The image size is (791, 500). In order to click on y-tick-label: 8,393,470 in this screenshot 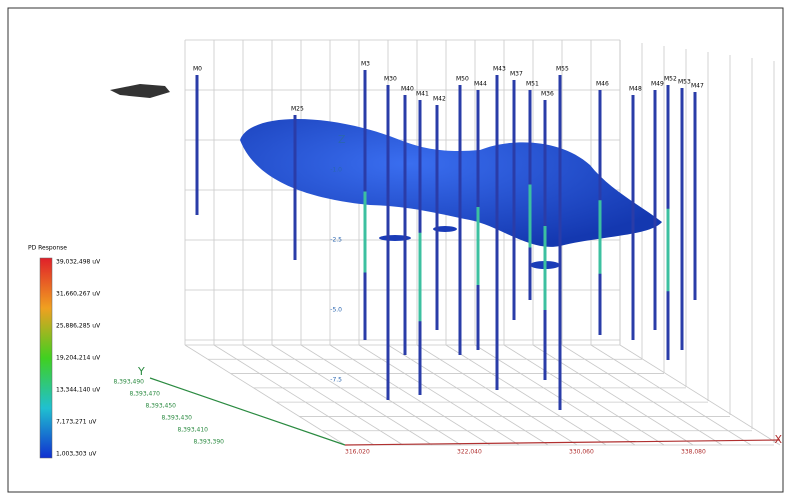, I will do `click(144, 394)`.